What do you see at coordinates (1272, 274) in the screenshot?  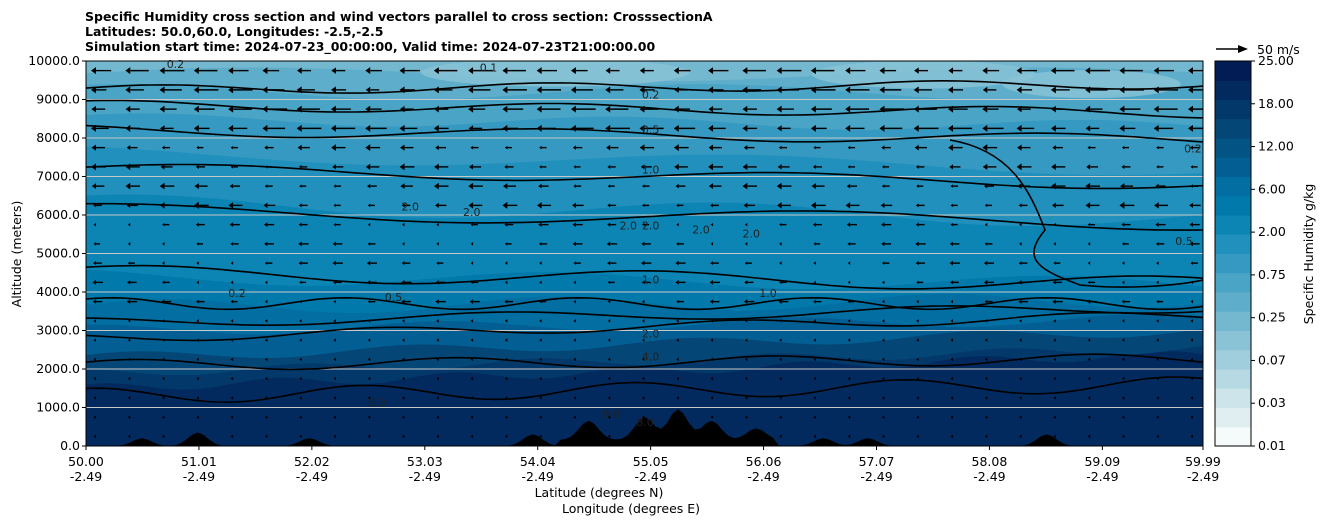 I see `colorbar-tick-label: 0.75` at bounding box center [1272, 274].